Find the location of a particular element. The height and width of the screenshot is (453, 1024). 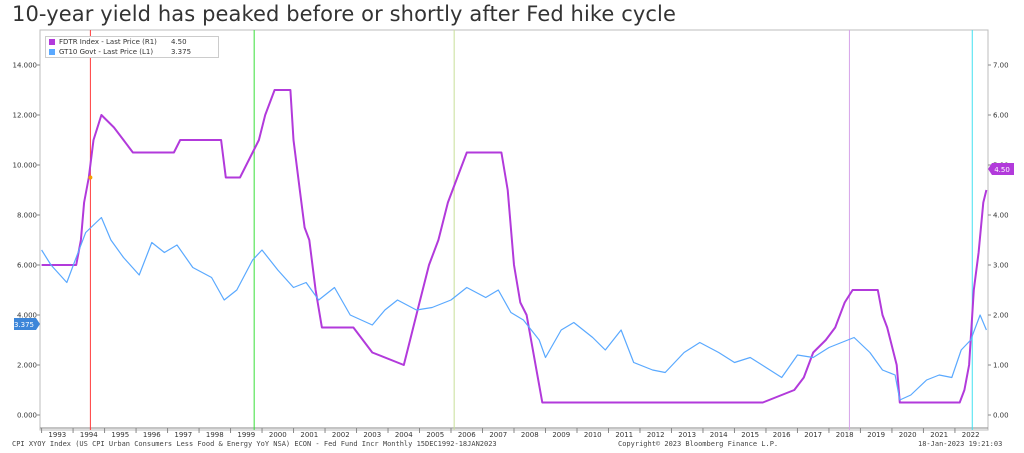

x-tick-label: 2008 is located at coordinates (530, 435).